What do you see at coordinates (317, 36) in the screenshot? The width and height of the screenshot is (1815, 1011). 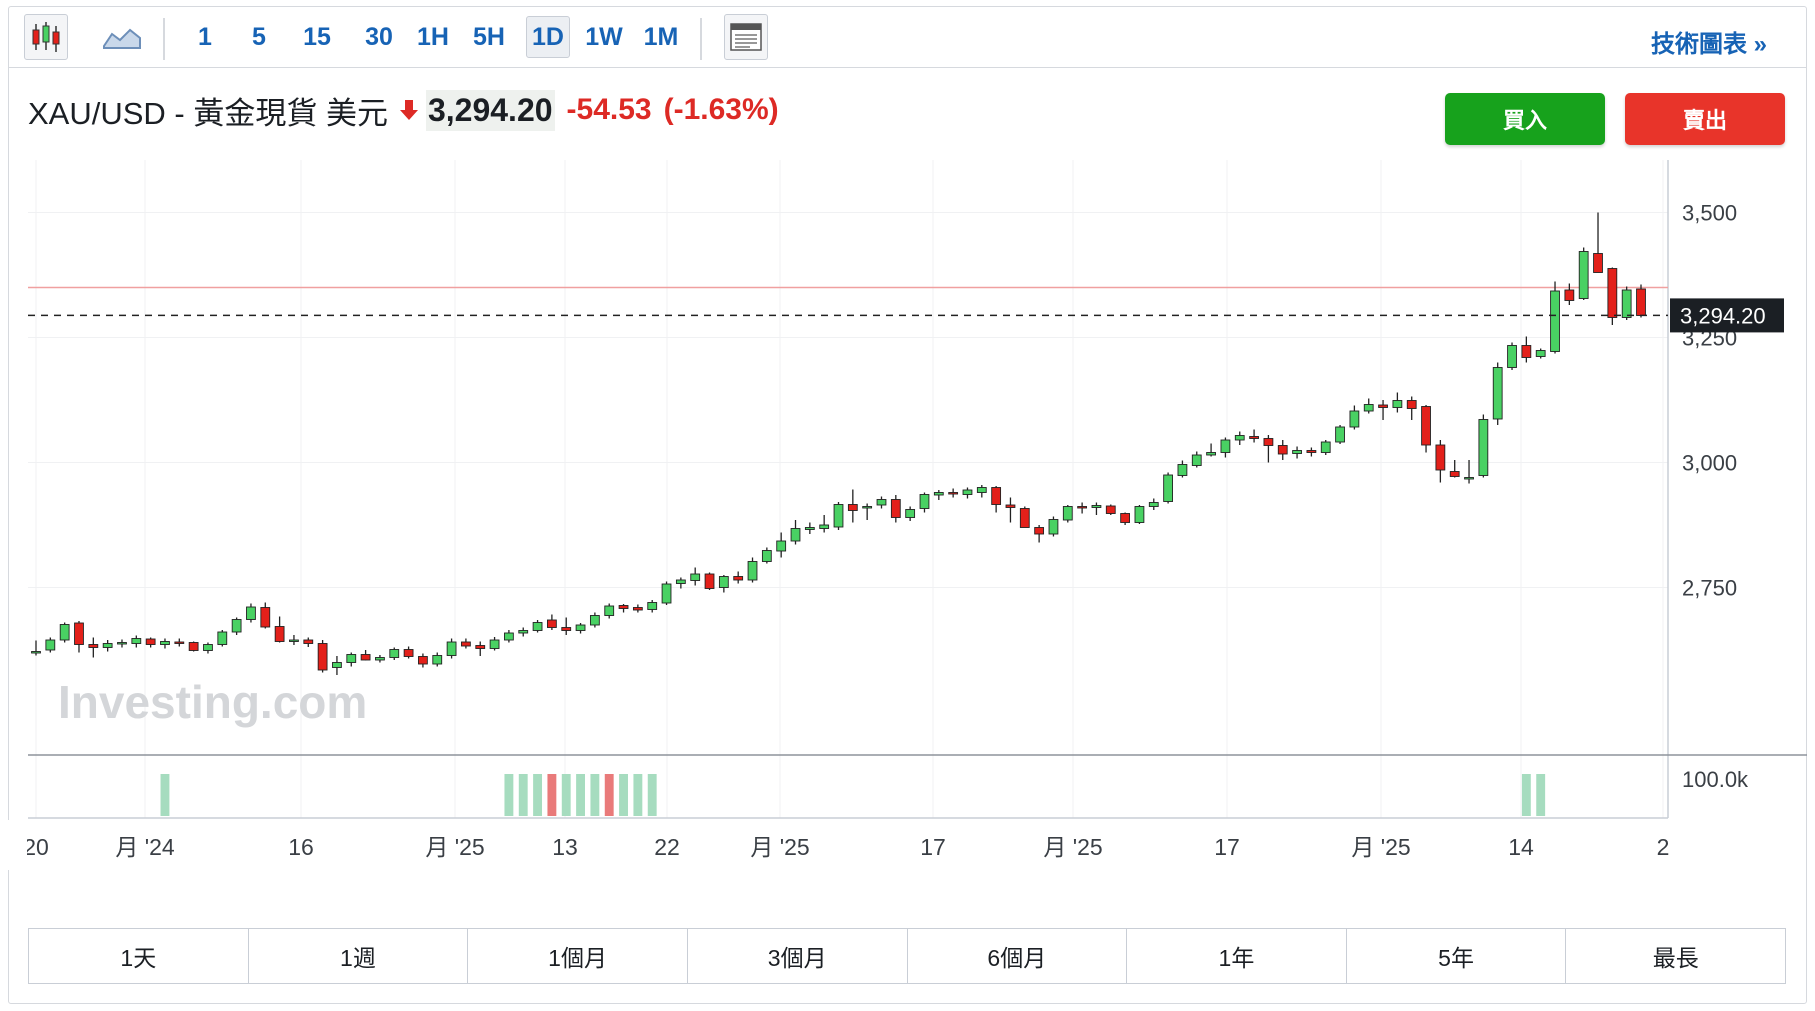 I see `interval-button-15: 15` at bounding box center [317, 36].